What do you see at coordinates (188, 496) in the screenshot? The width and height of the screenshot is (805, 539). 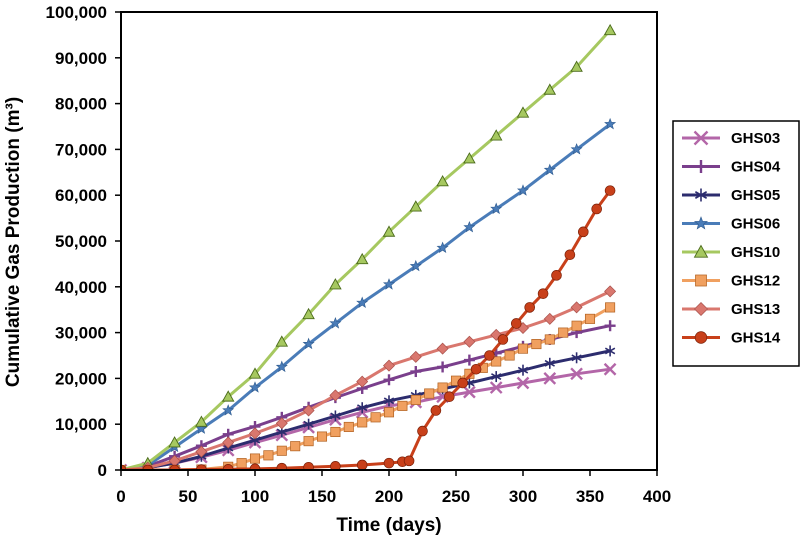 I see `x-tick-label: 50` at bounding box center [188, 496].